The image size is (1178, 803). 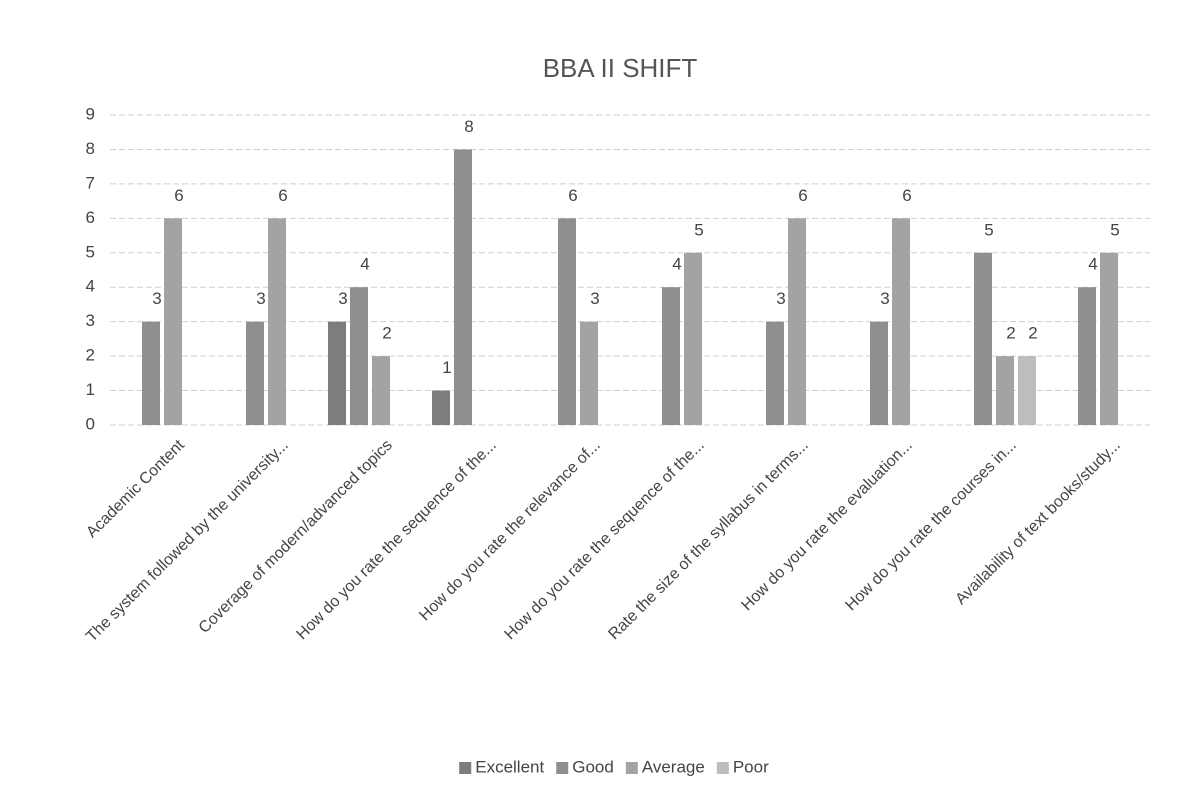 What do you see at coordinates (90, 217) in the screenshot?
I see `y-tick-label: 6` at bounding box center [90, 217].